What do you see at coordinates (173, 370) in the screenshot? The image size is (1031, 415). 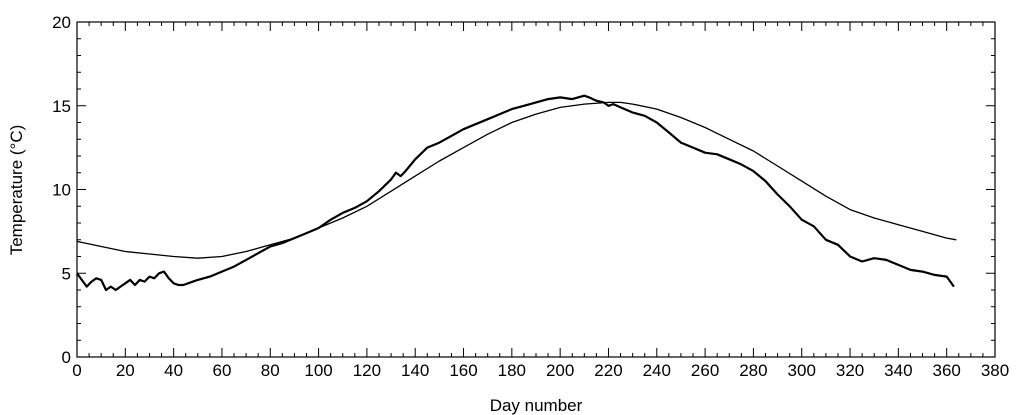 I see `x-tick-label: 40` at bounding box center [173, 370].